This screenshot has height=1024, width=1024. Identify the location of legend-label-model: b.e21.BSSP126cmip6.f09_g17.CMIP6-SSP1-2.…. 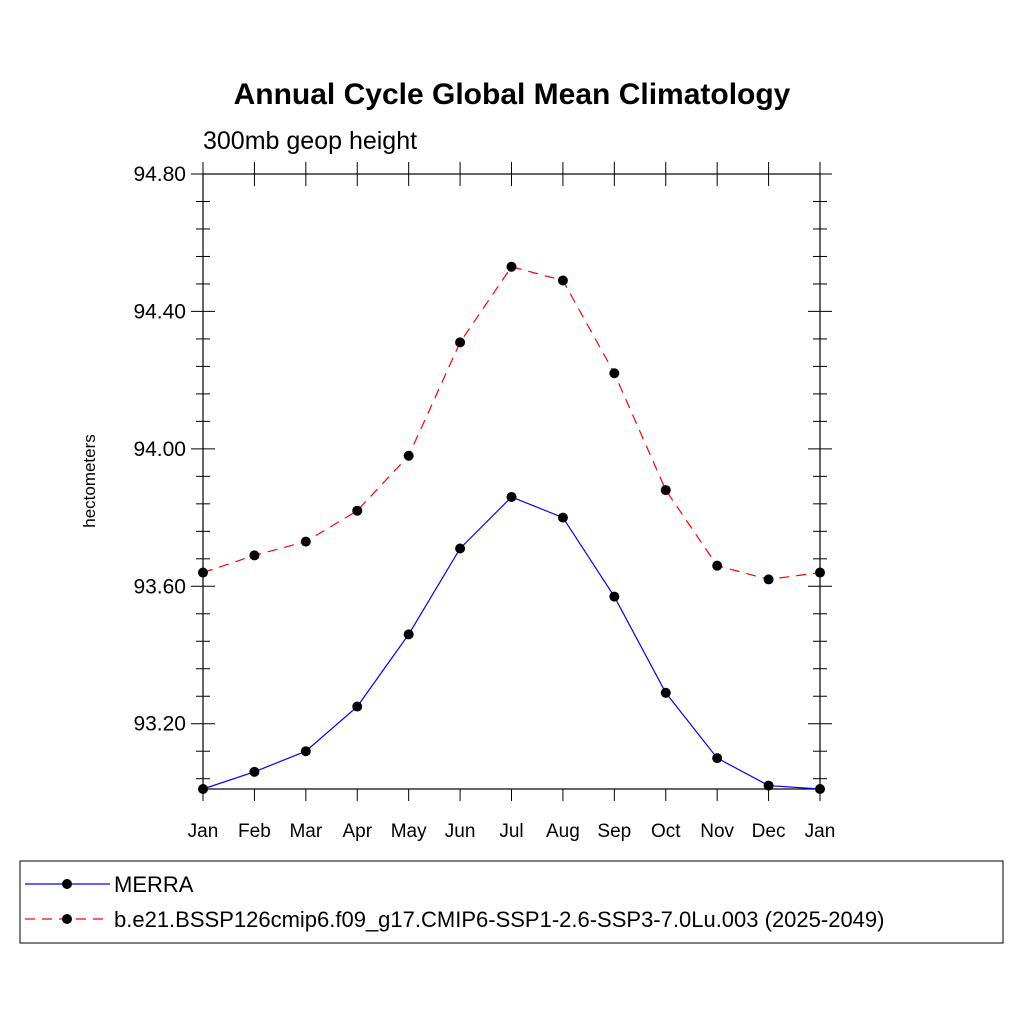
(499, 919).